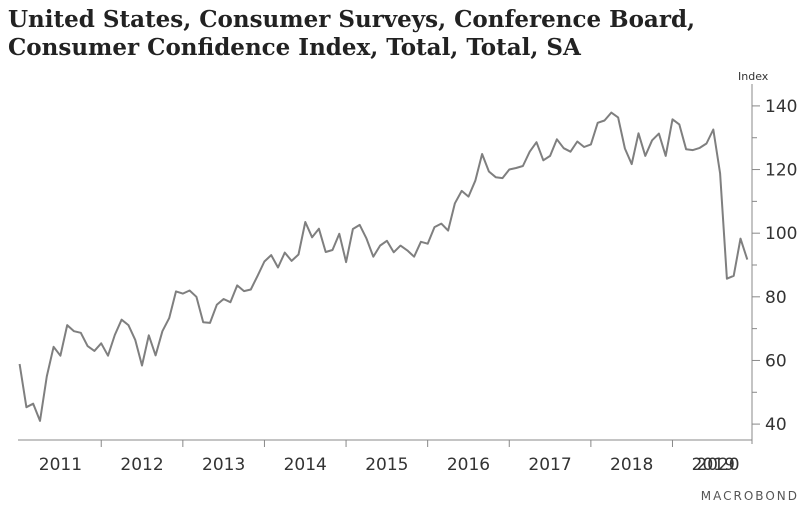  What do you see at coordinates (776, 298) in the screenshot?
I see `y-tick-label: 80` at bounding box center [776, 298].